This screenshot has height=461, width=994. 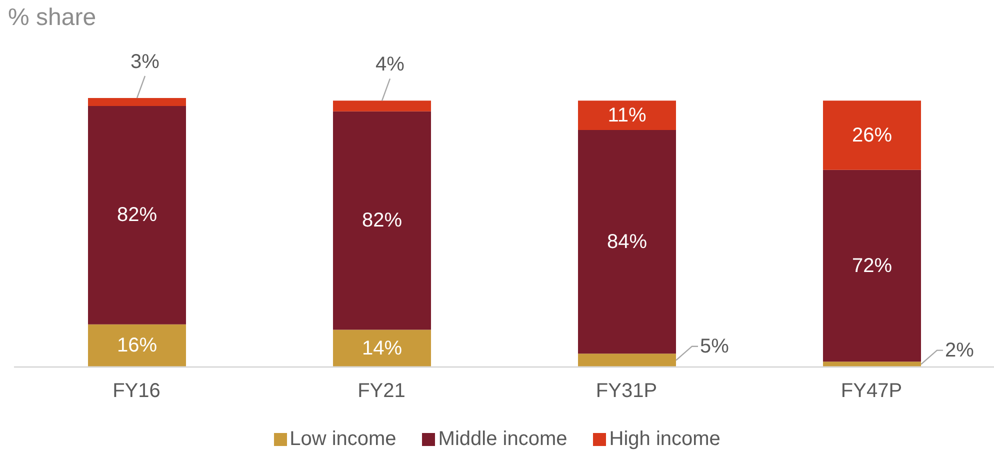 What do you see at coordinates (664, 439) in the screenshot?
I see `legend-label: High income` at bounding box center [664, 439].